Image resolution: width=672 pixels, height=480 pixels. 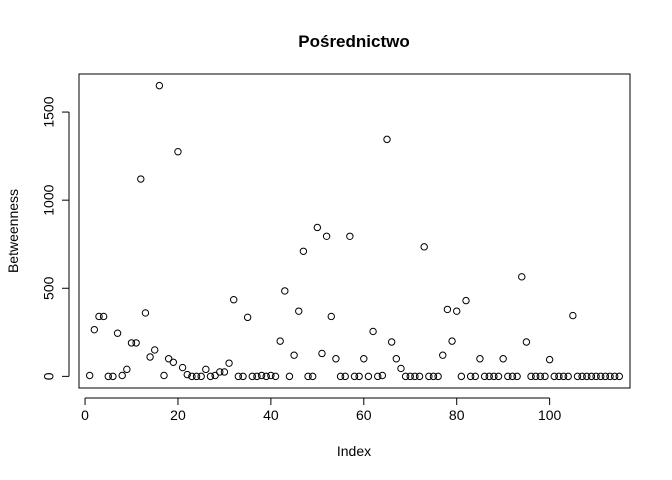 I want to click on y-tick-label: 1500, so click(x=49, y=111).